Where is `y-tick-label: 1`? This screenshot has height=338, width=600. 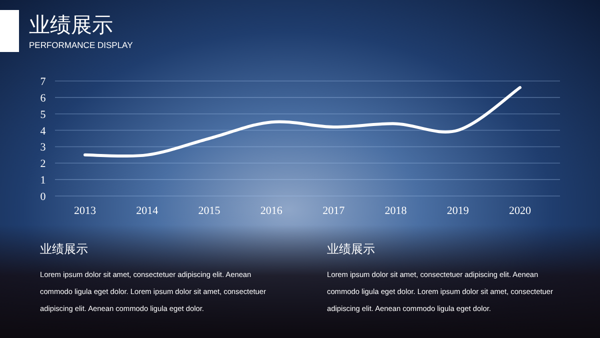 y-tick-label: 1 is located at coordinates (43, 180).